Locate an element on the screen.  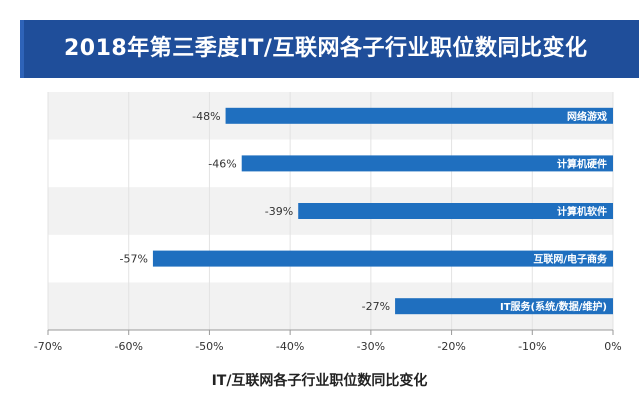
bar-value-label: -27% is located at coordinates (376, 306).